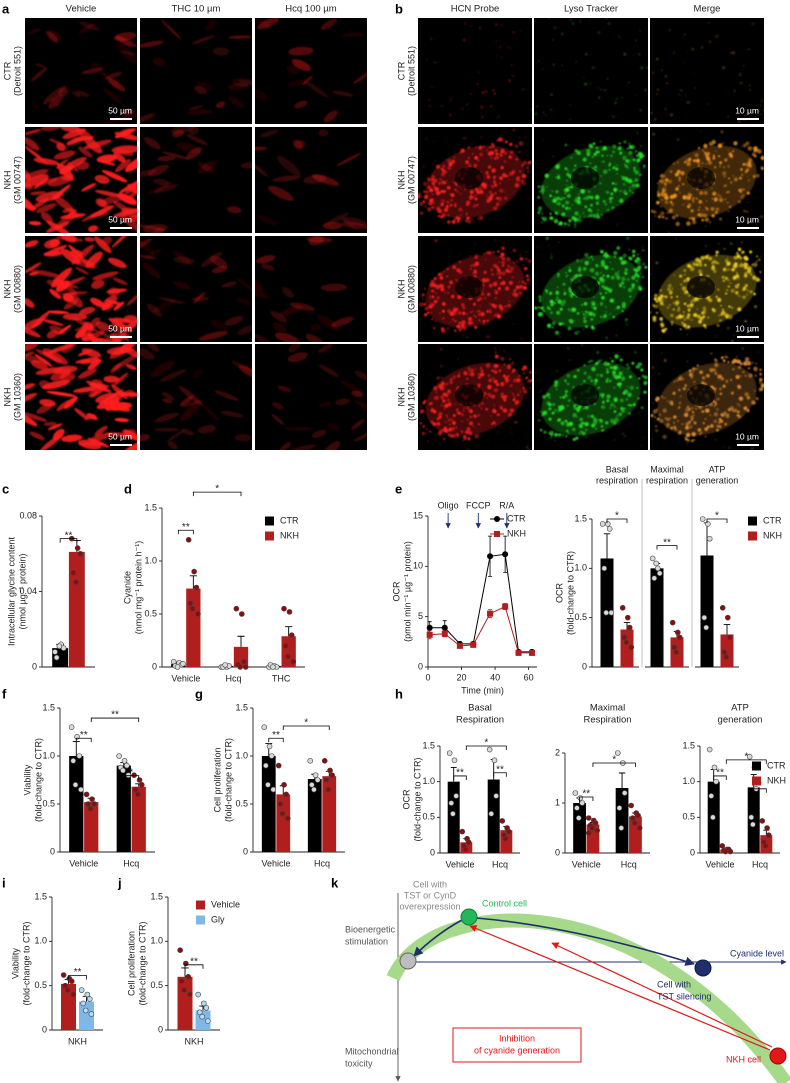 Image resolution: width=790 pixels, height=1083 pixels. Describe the element at coordinates (196, 71) in the screenshot. I see `micrograph` at that location.